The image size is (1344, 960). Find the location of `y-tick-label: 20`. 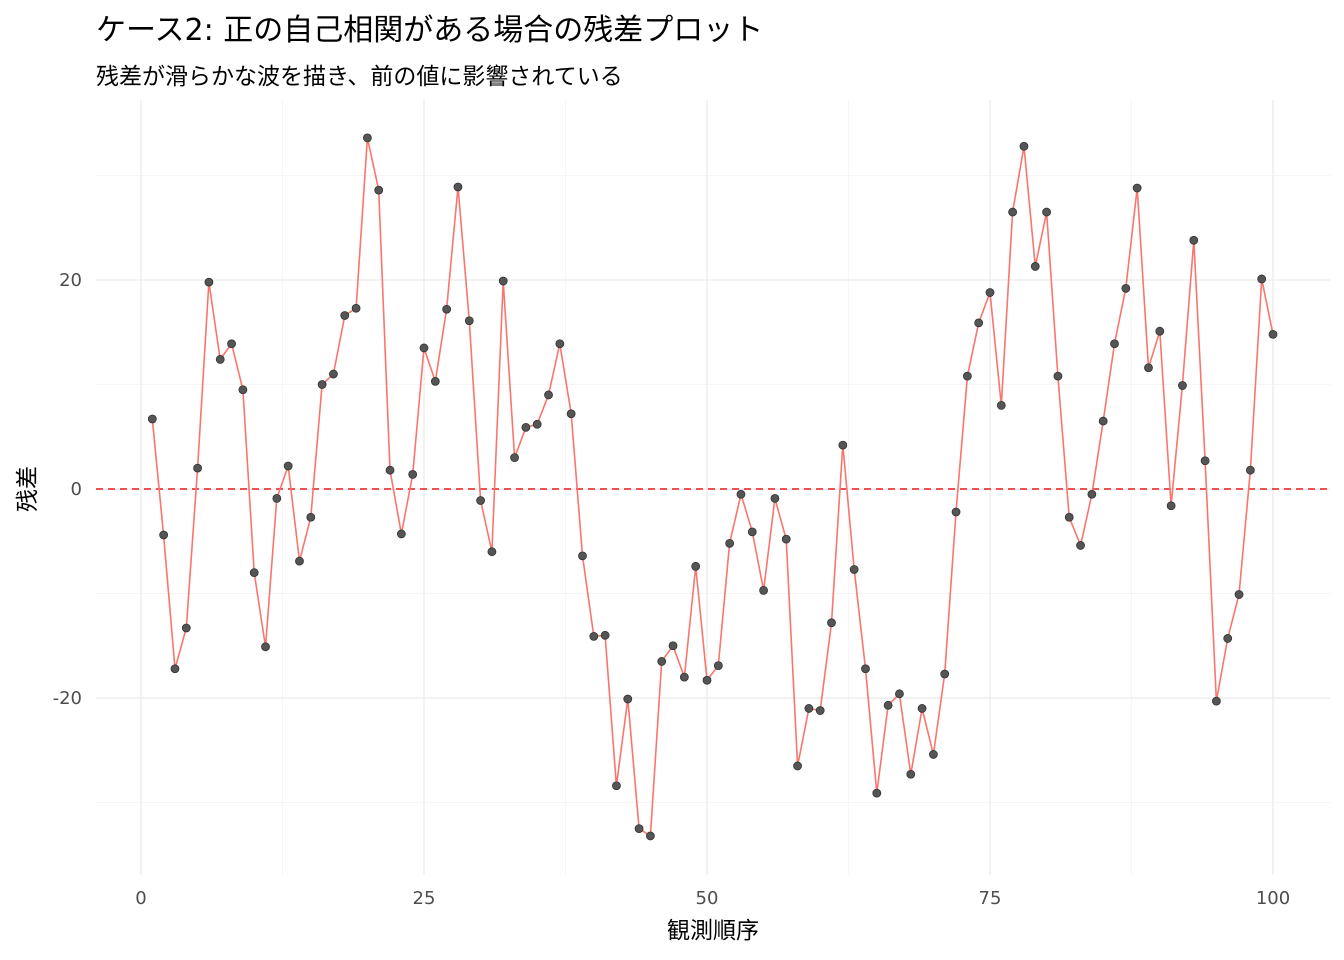

y-tick-label: 20 is located at coordinates (70, 280).